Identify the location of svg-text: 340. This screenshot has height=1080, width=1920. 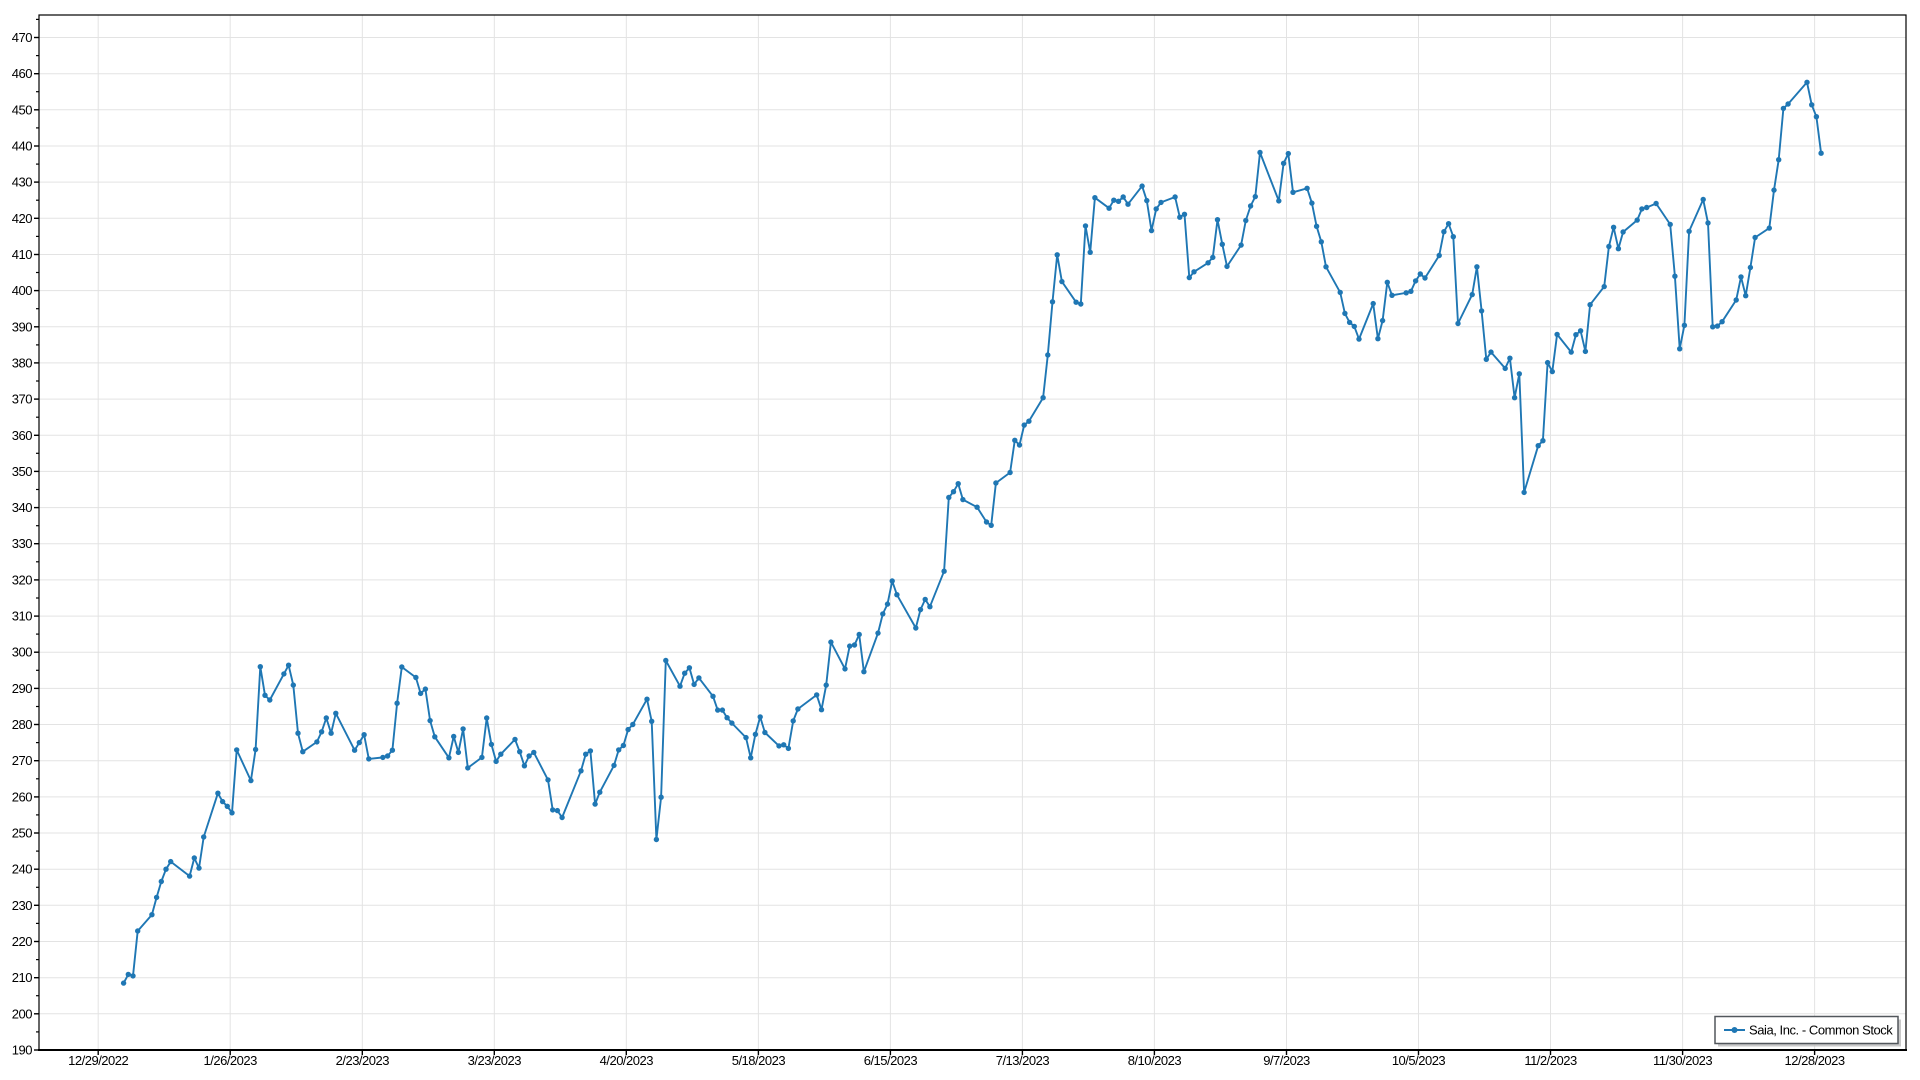
(22, 507).